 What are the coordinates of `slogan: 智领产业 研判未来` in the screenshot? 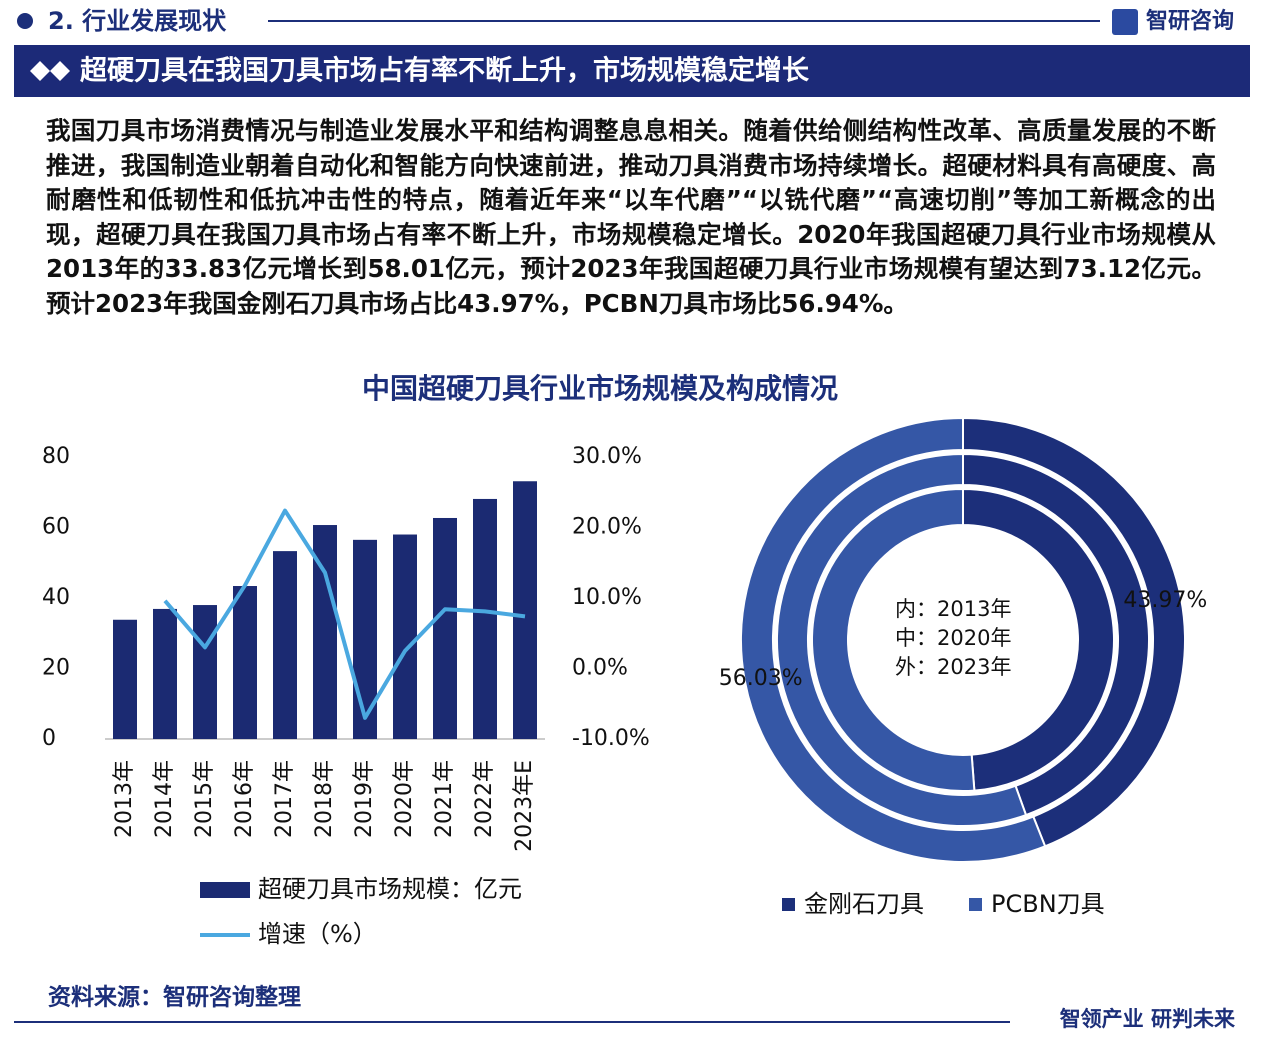 It's located at (1148, 1019).